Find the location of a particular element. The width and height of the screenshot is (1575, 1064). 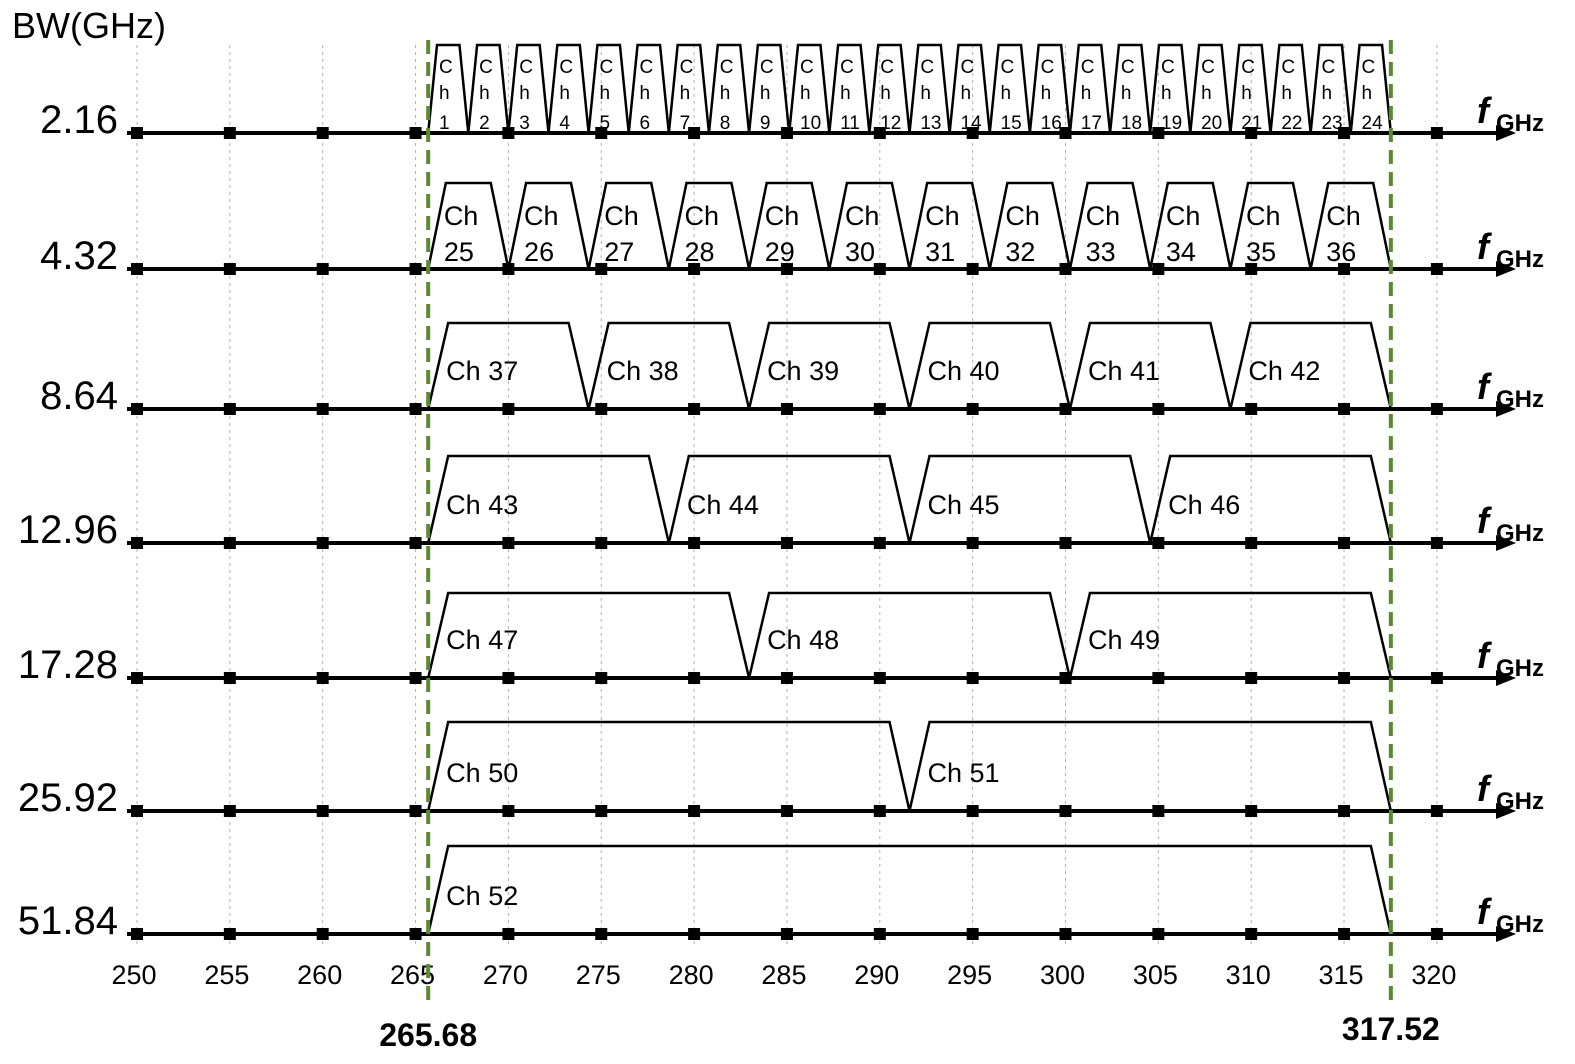

channel-26-shape is located at coordinates (548, 225).